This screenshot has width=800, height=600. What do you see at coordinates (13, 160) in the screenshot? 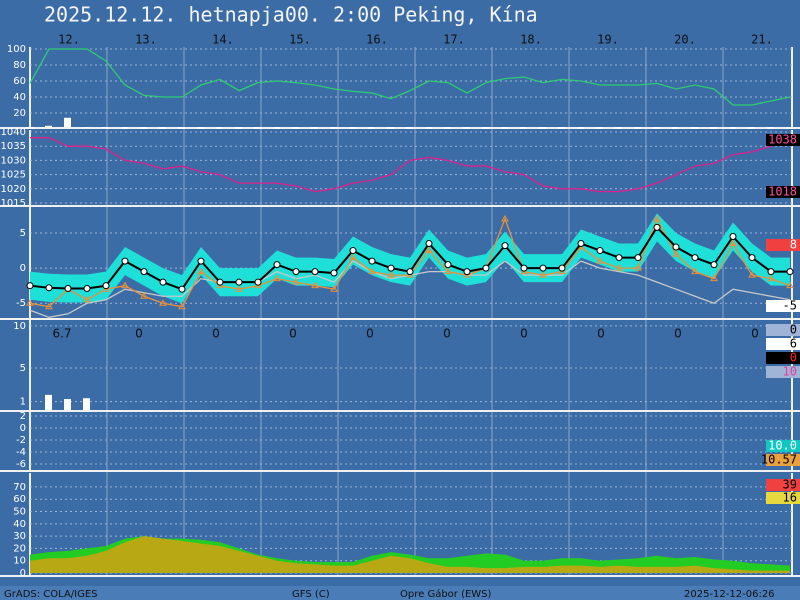
I see `y-tick-label: 1030` at bounding box center [13, 160].